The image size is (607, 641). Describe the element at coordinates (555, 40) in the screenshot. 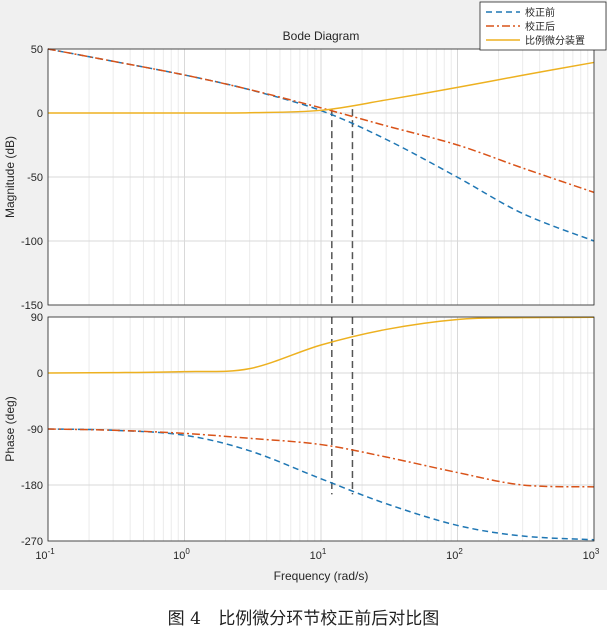

I see `legend-label: 比例微分装置` at that location.